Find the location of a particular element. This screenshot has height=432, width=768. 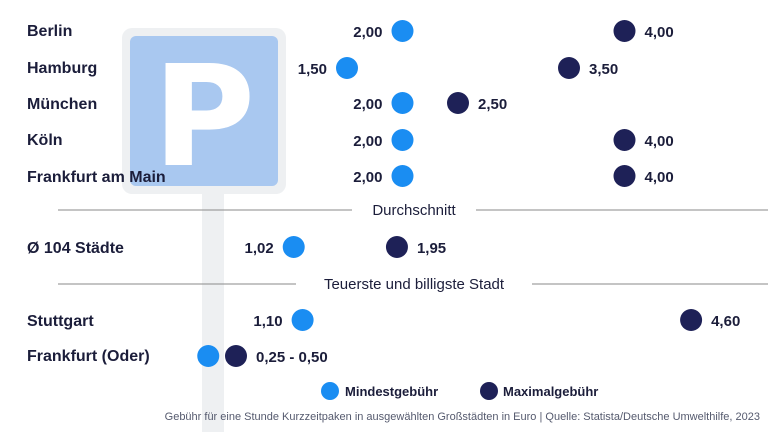

max-value-label: 1,95 is located at coordinates (431, 248).